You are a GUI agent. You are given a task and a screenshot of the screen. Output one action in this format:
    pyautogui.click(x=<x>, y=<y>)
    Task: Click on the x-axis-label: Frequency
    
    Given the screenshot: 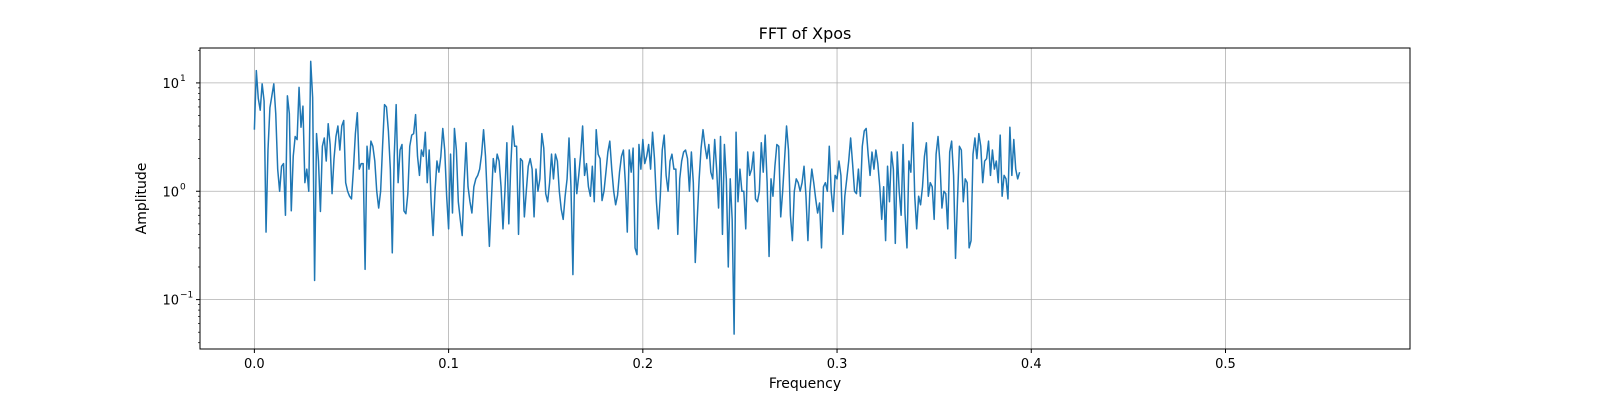 What is the action you would take?
    pyautogui.click(x=805, y=384)
    